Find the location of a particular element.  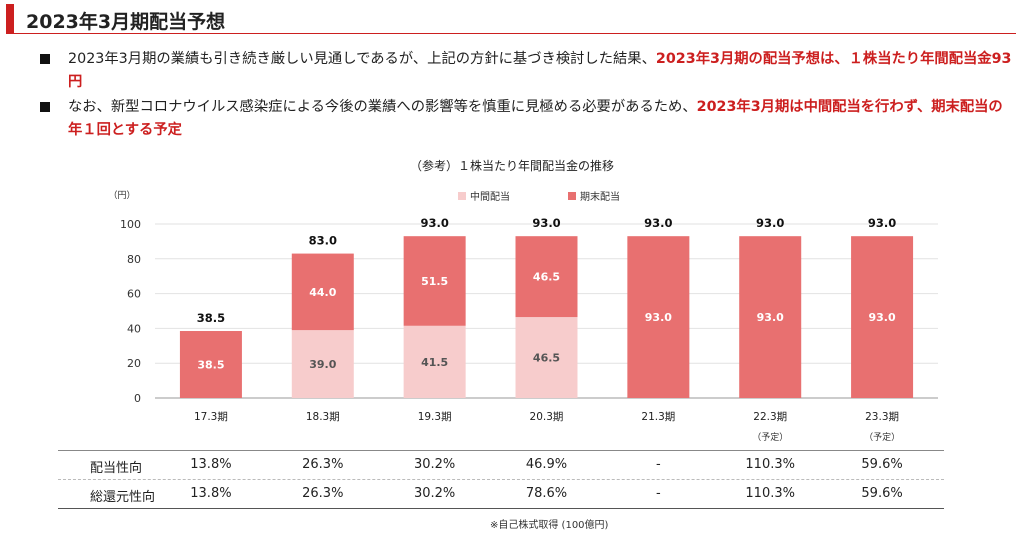

row-label: 総還元性向 is located at coordinates (123, 497).